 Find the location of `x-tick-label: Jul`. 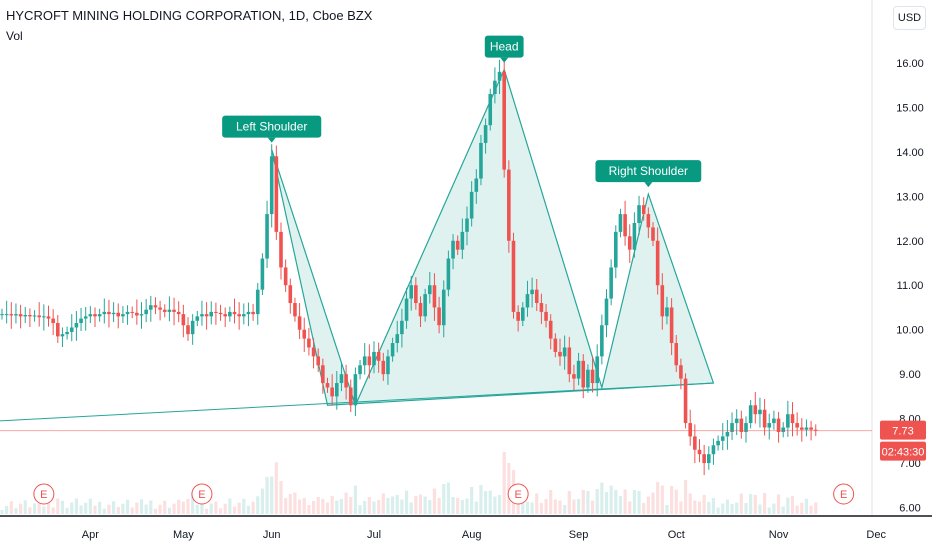

x-tick-label: Jul is located at coordinates (374, 535).